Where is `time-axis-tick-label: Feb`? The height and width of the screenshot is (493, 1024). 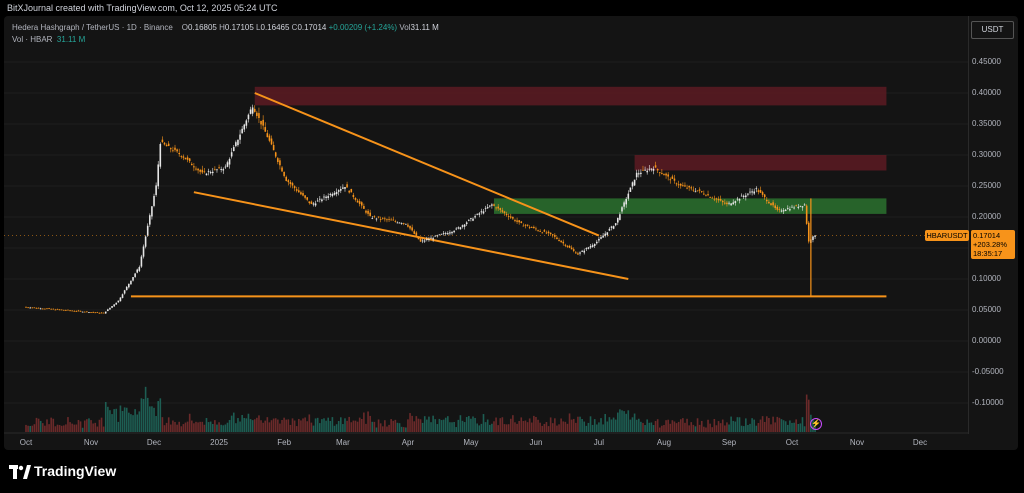
time-axis-tick-label: Feb is located at coordinates (284, 442).